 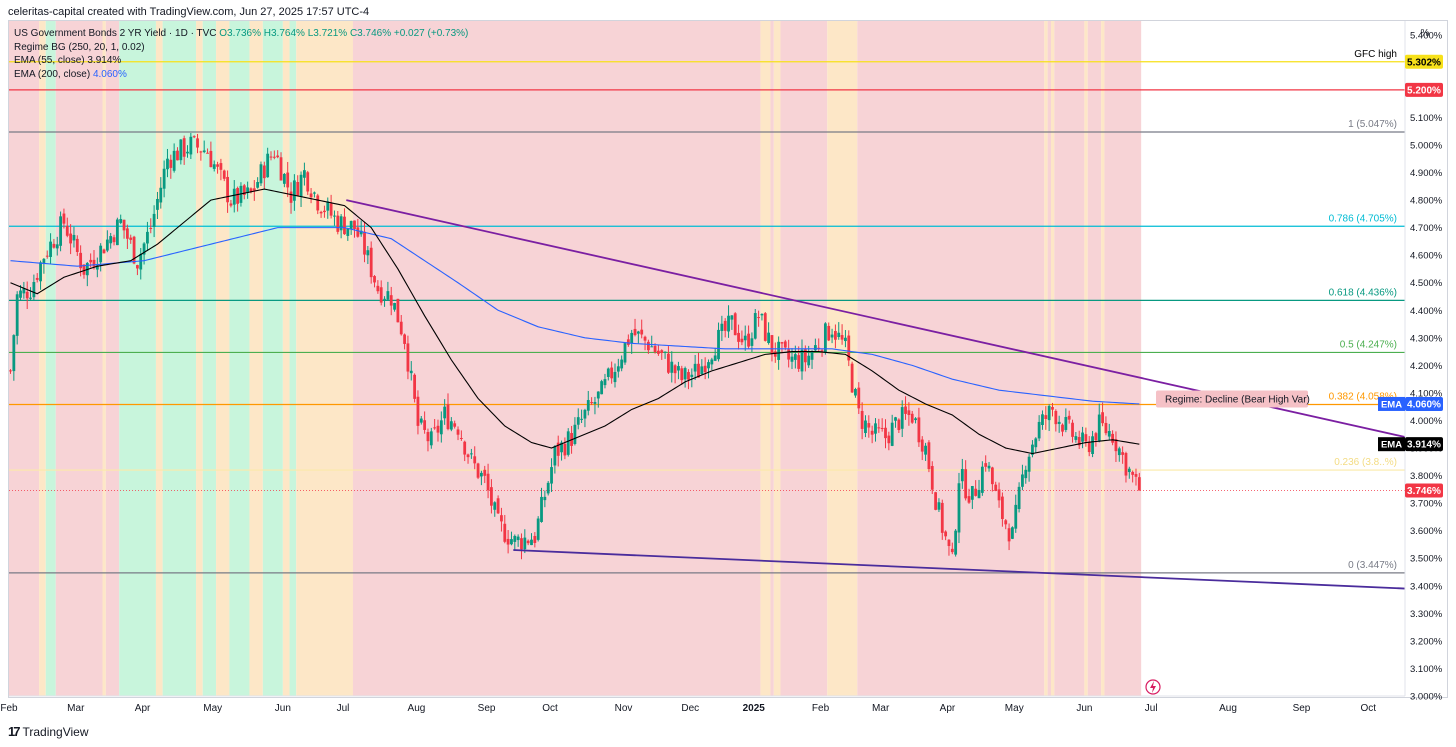 I want to click on price-tick-label: 4.100%, so click(x=1426, y=393).